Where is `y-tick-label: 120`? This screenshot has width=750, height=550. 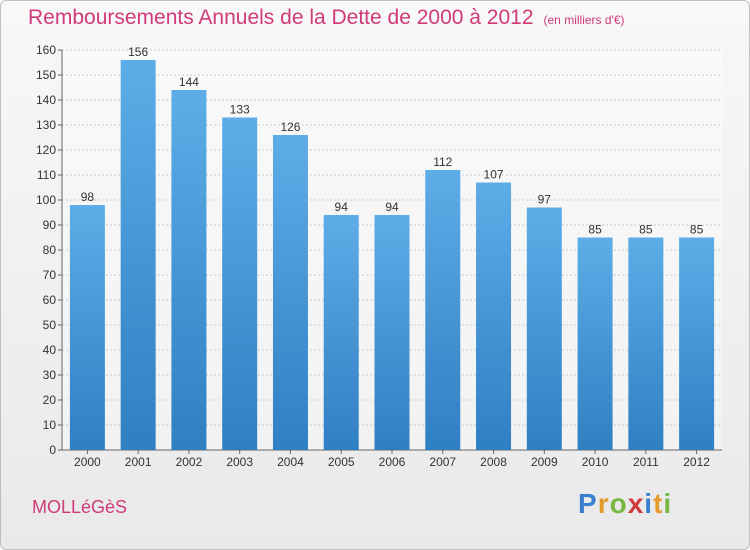
y-tick-label: 120 is located at coordinates (46, 150).